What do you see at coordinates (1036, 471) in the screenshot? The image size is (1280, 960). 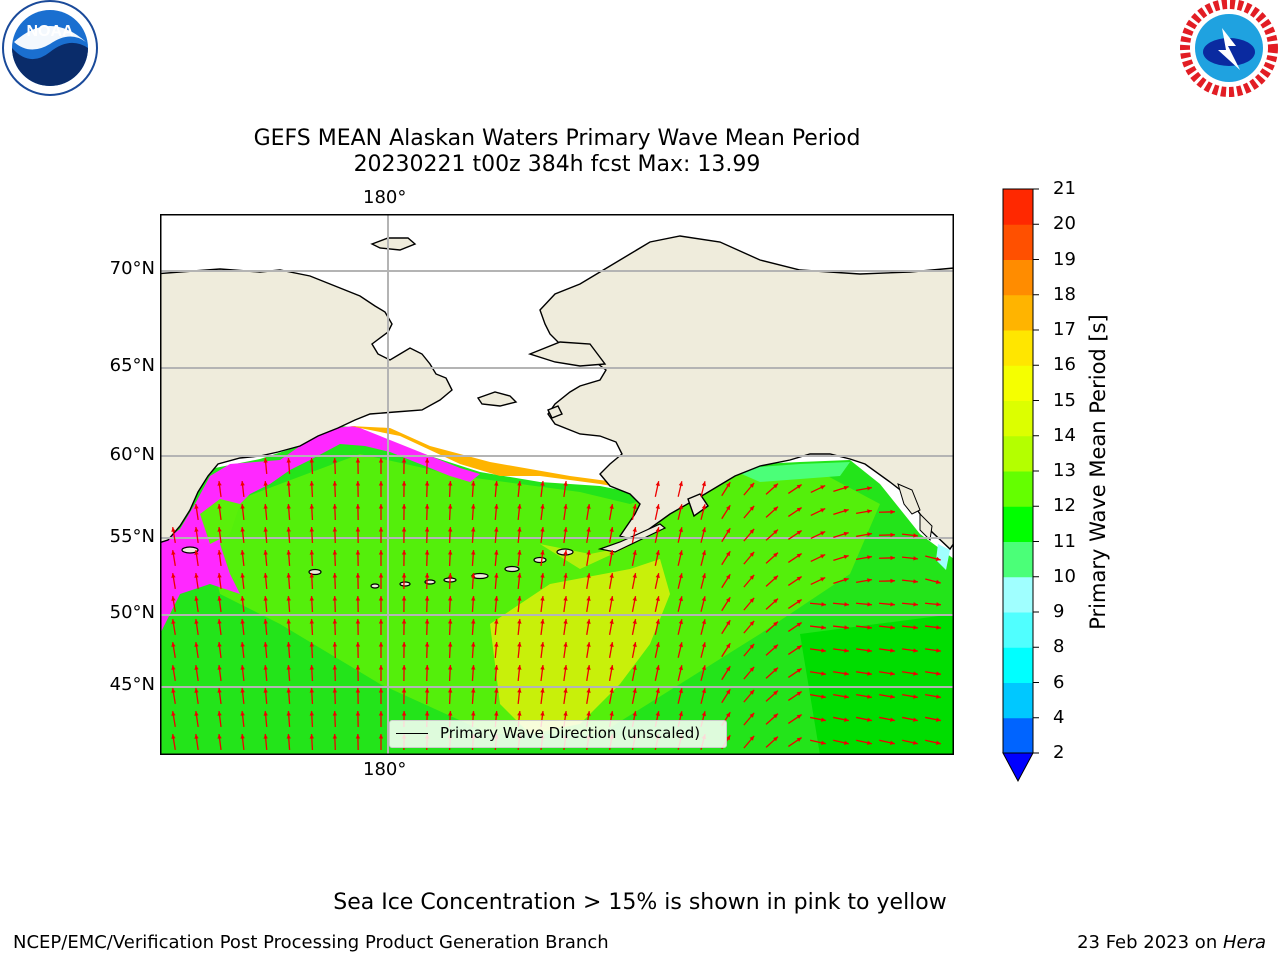 I see `colorbar-tick-marks` at bounding box center [1036, 471].